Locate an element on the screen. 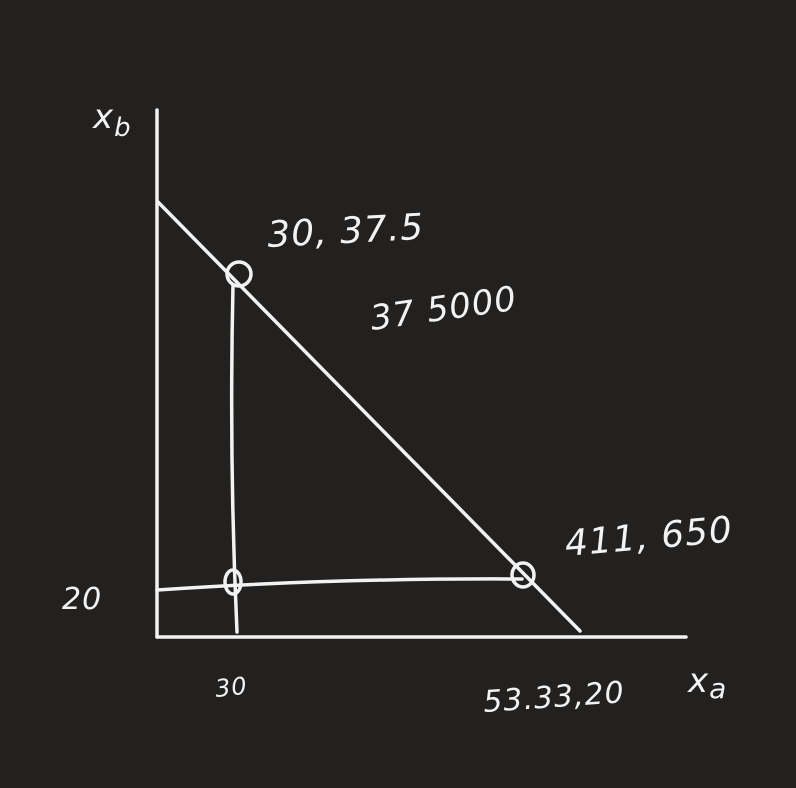 The width and height of the screenshot is (796, 788). y-axis-label: xb is located at coordinates (112, 120).